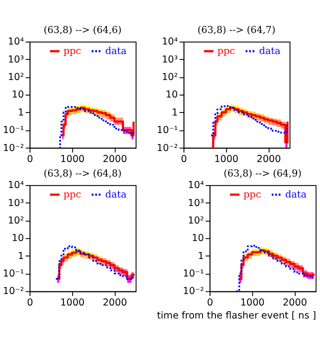  I want to click on text: ppc, so click(226, 51).